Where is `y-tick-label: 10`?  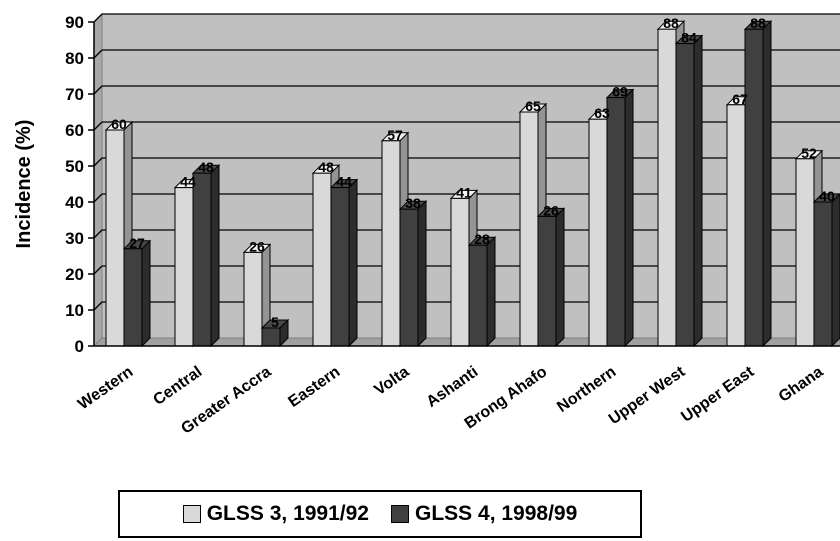 y-tick-label: 10 is located at coordinates (74, 310).